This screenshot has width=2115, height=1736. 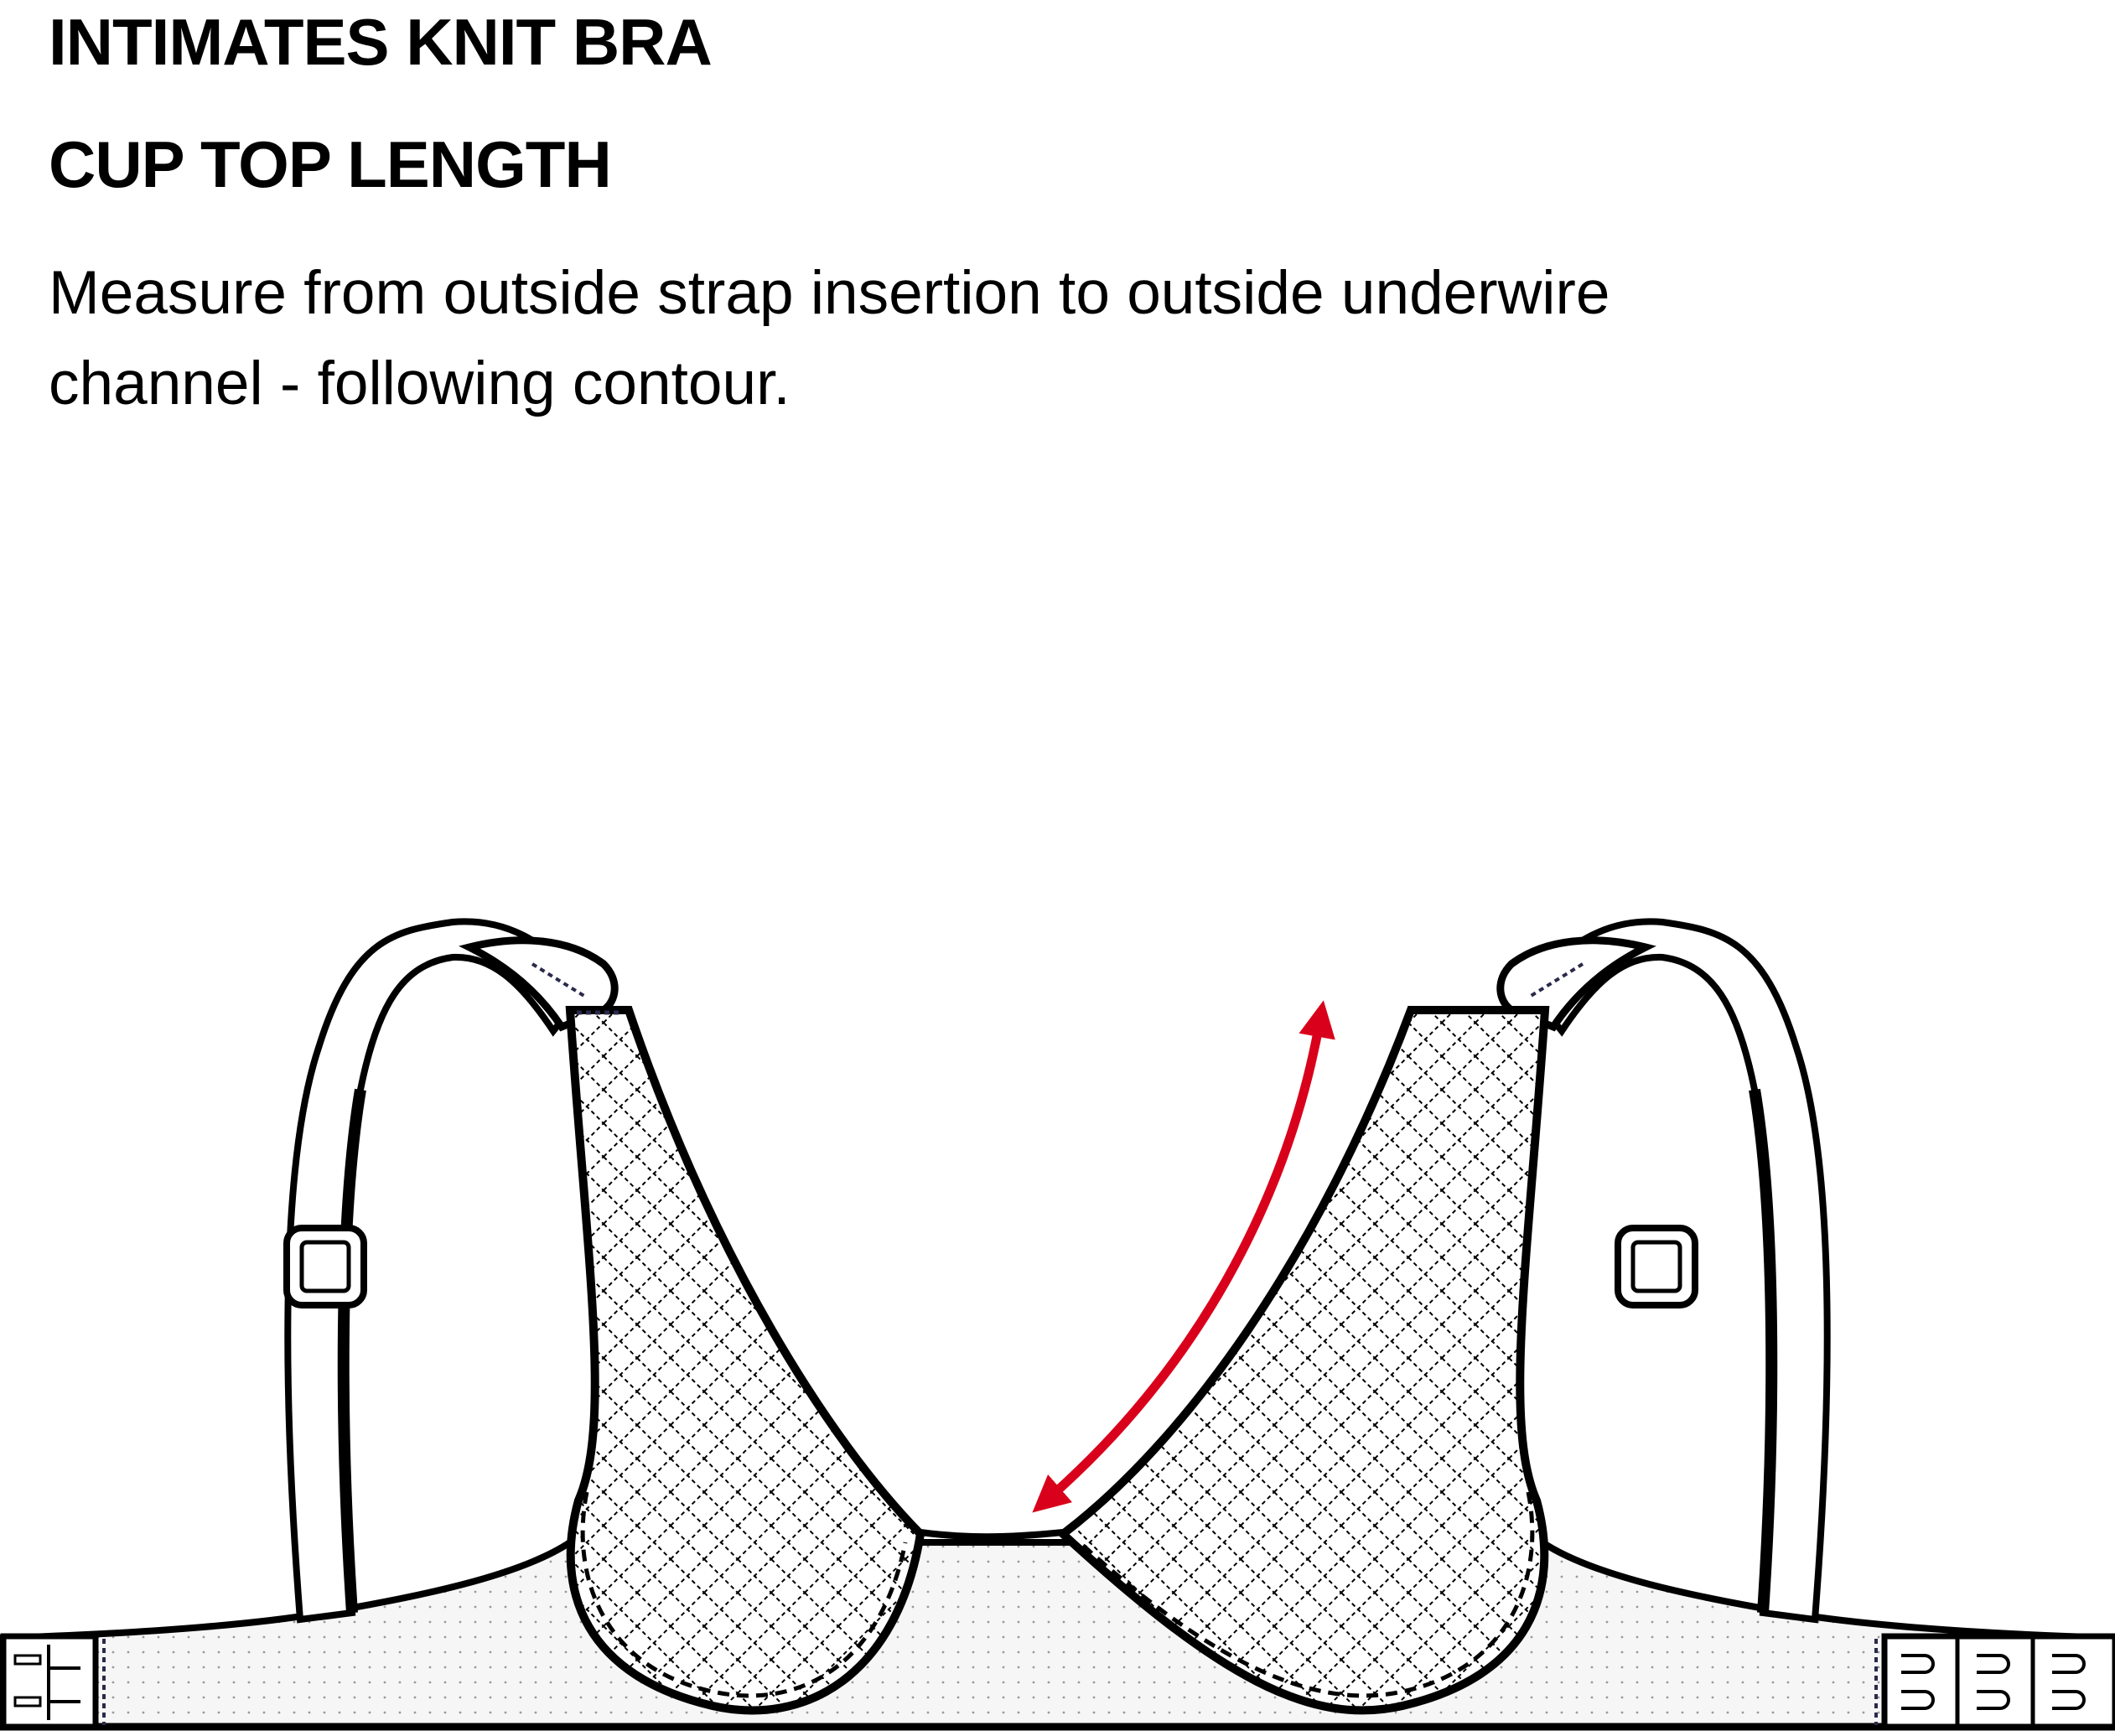 I want to click on measurement-name: CUP TOP LENGTH, so click(x=330, y=164).